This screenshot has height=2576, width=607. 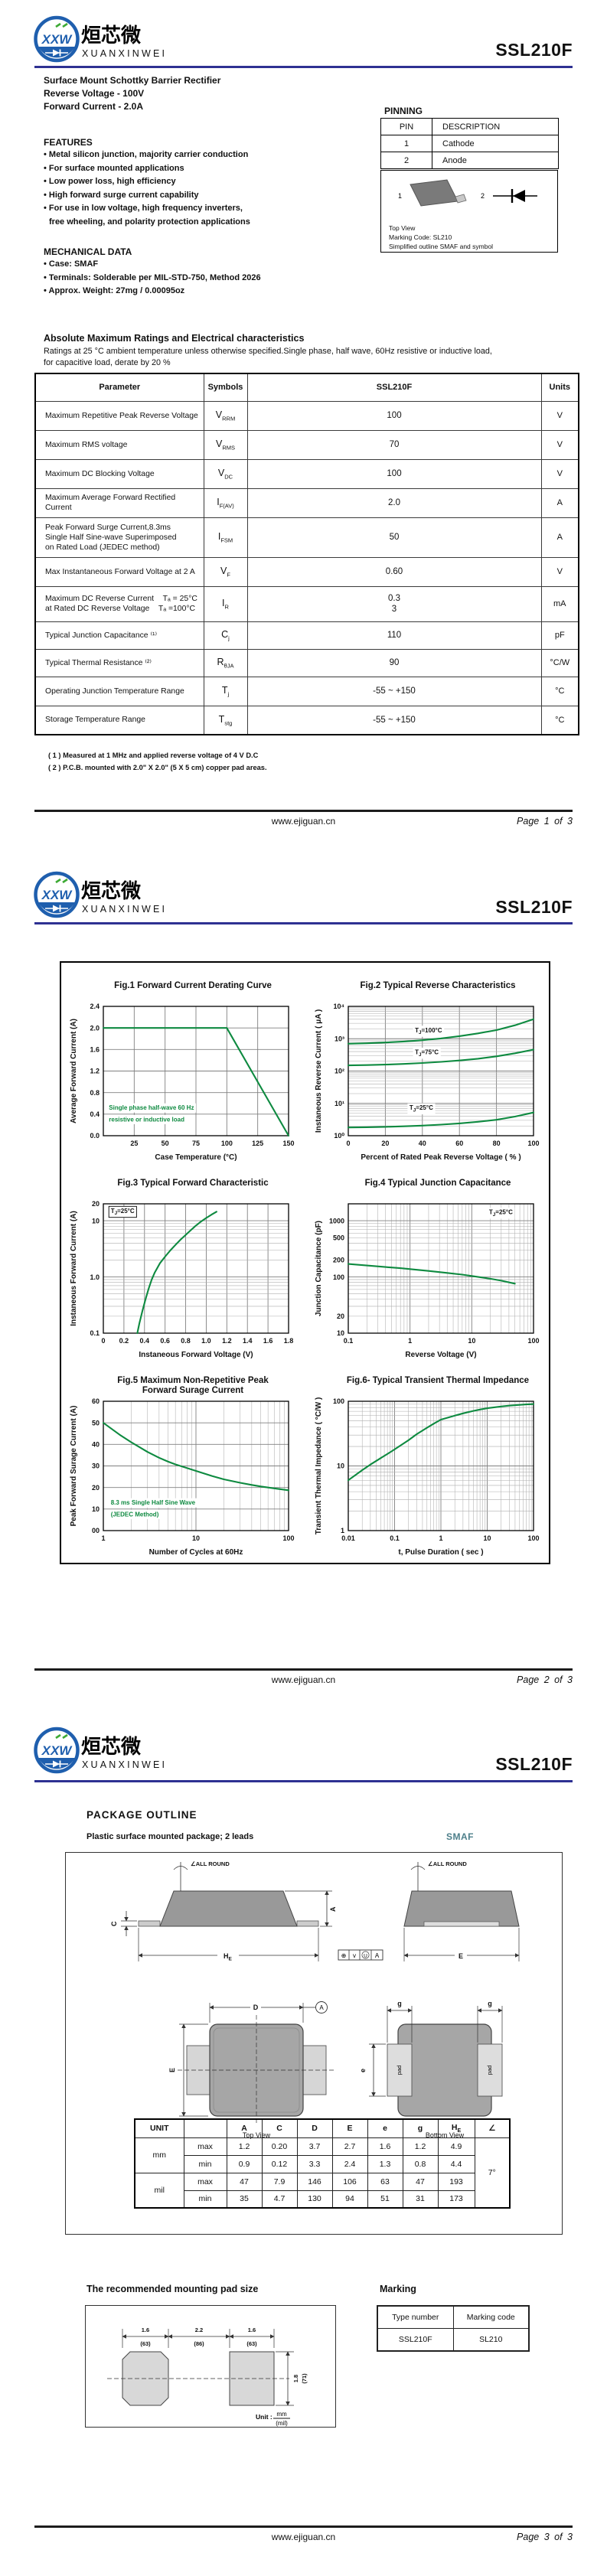 I want to click on pin-number: 1, so click(x=406, y=143).